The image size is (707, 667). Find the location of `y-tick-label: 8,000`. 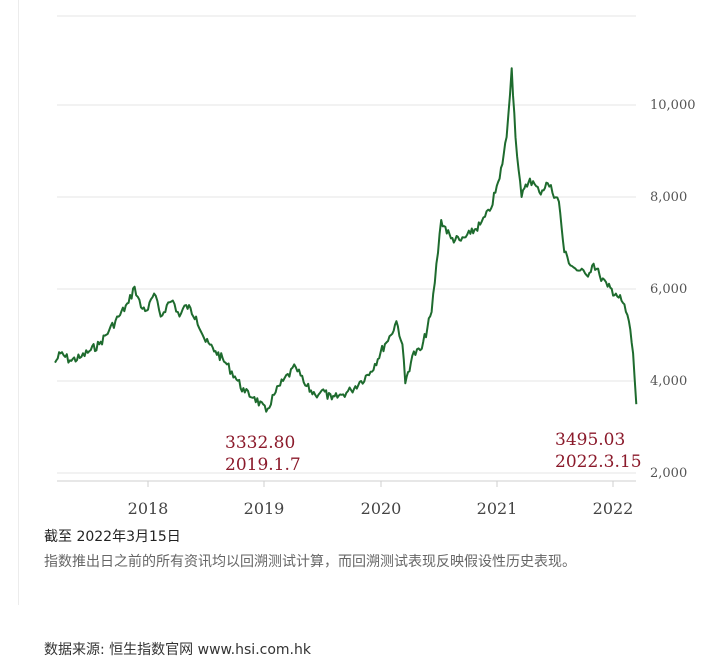

y-tick-label: 8,000 is located at coordinates (668, 197).